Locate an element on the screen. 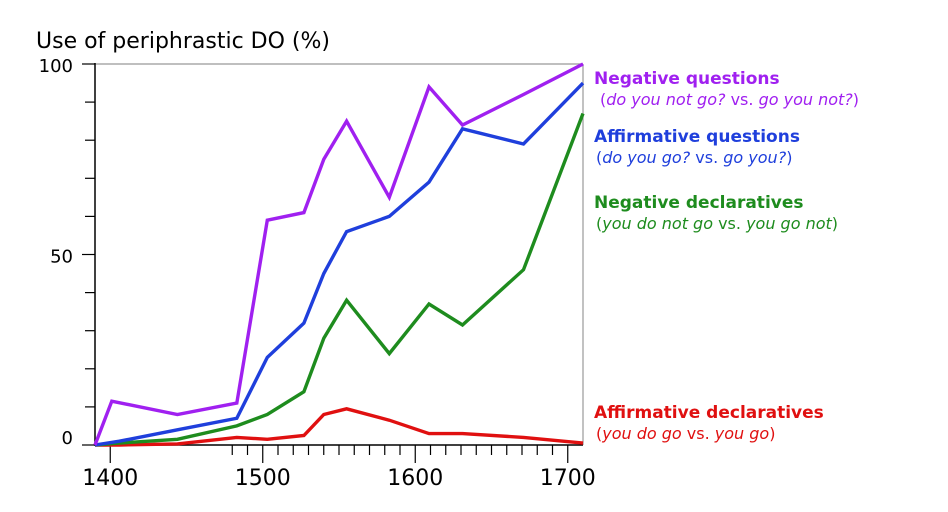 This screenshot has width=948, height=512. legend-series-example: (do you go? vs. go you?) is located at coordinates (694, 157).